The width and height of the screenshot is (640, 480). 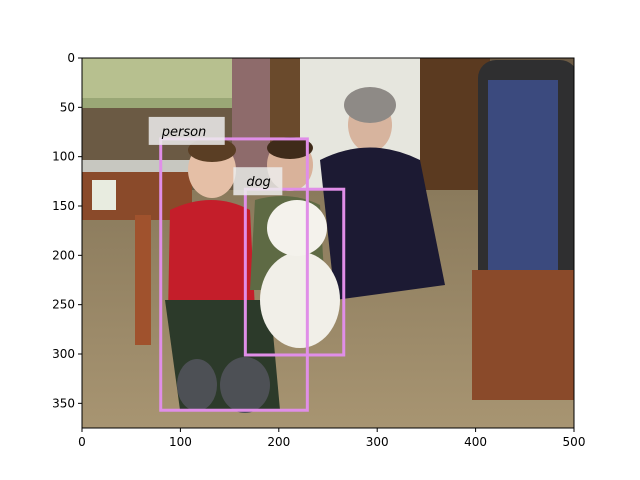 What do you see at coordinates (63, 255) in the screenshot?
I see `y-tick-label: 200` at bounding box center [63, 255].